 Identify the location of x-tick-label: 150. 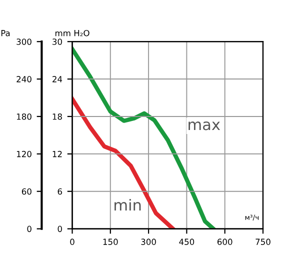
(110, 241).